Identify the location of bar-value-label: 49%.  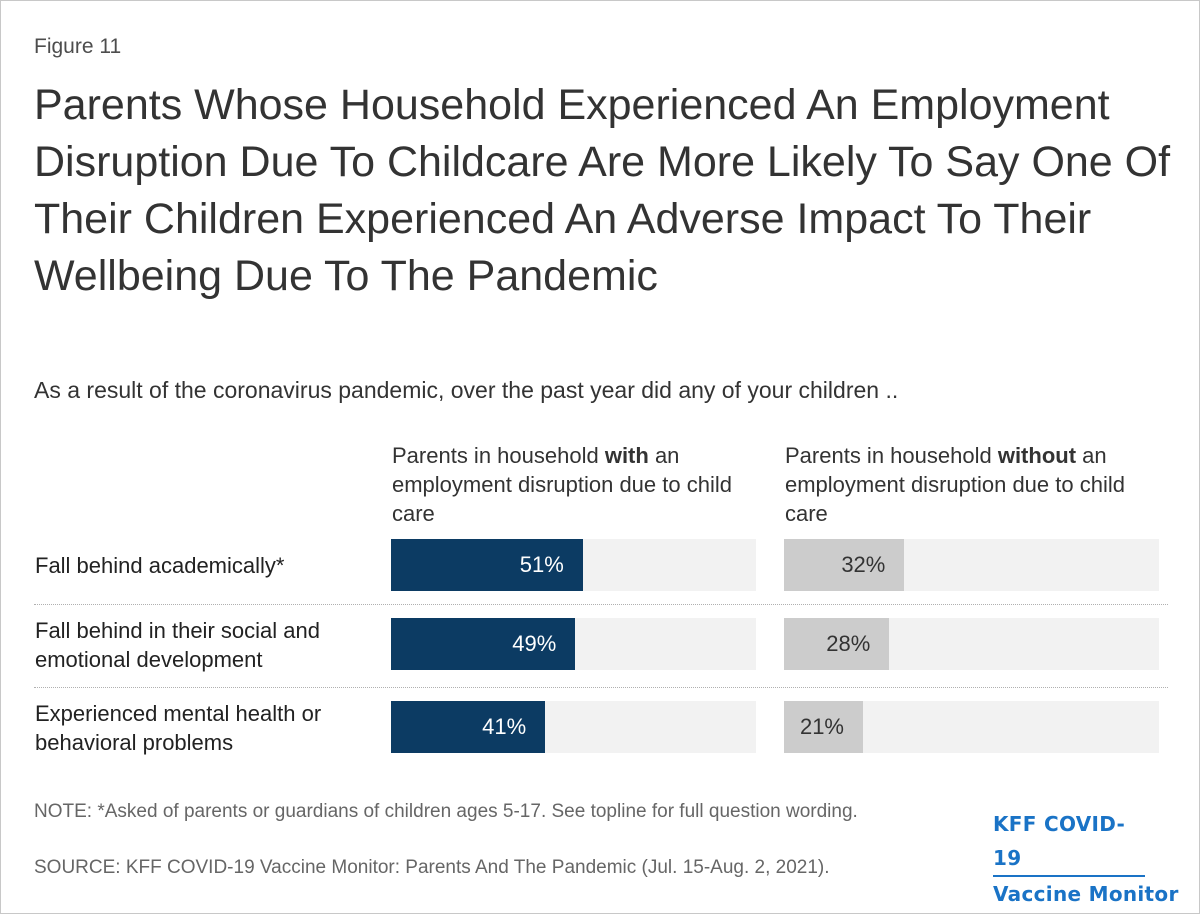
(534, 643).